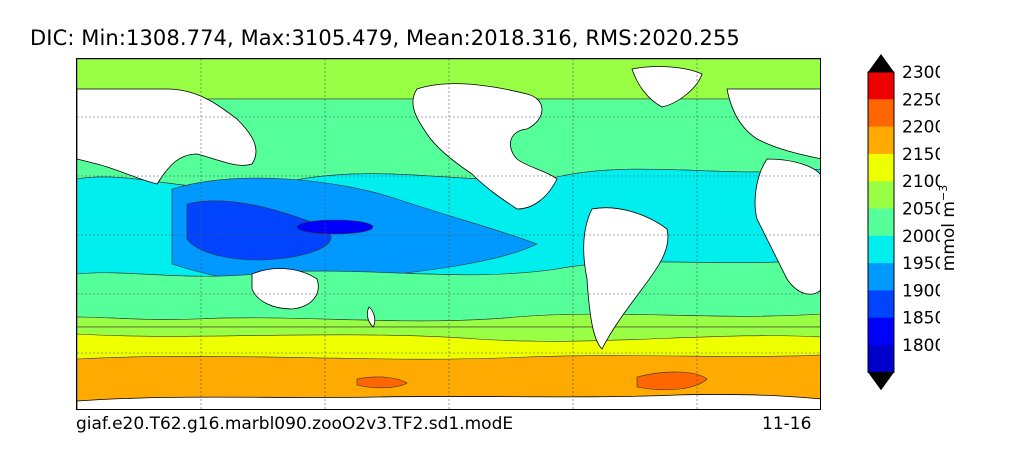  Describe the element at coordinates (485, 146) in the screenshot. I see `land-north-america` at that location.